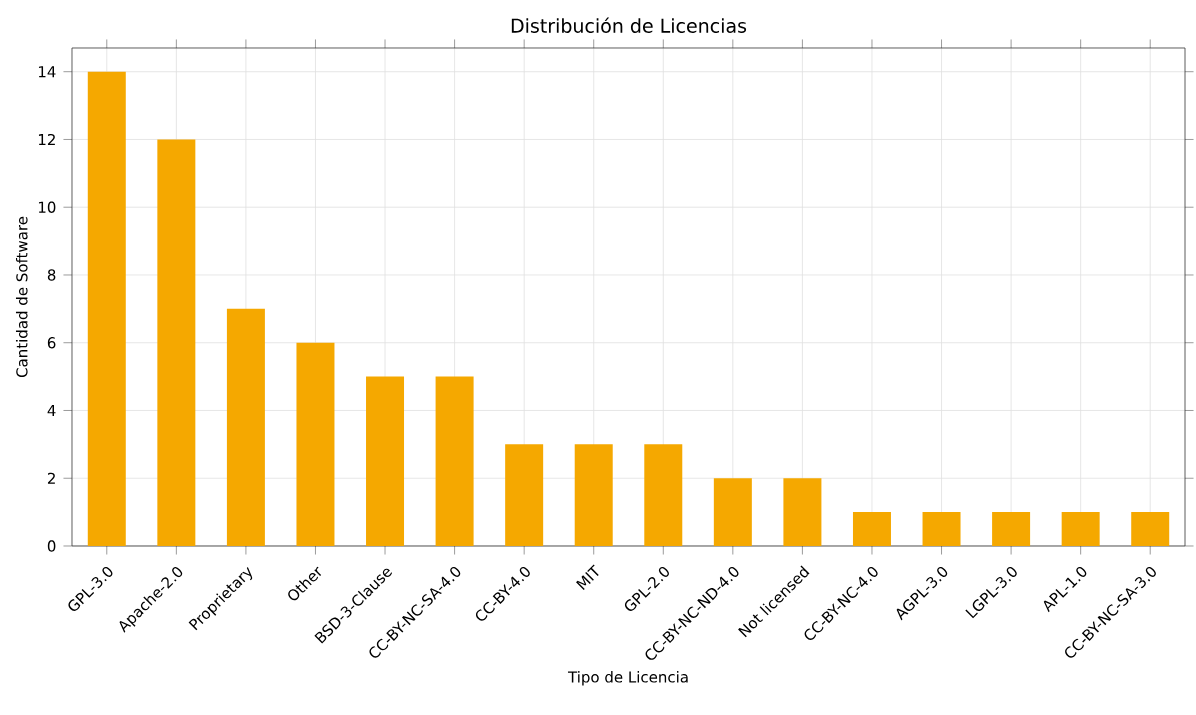 Image resolution: width=1196 pixels, height=715 pixels. What do you see at coordinates (51, 343) in the screenshot?
I see `y-tick-label: 6` at bounding box center [51, 343].